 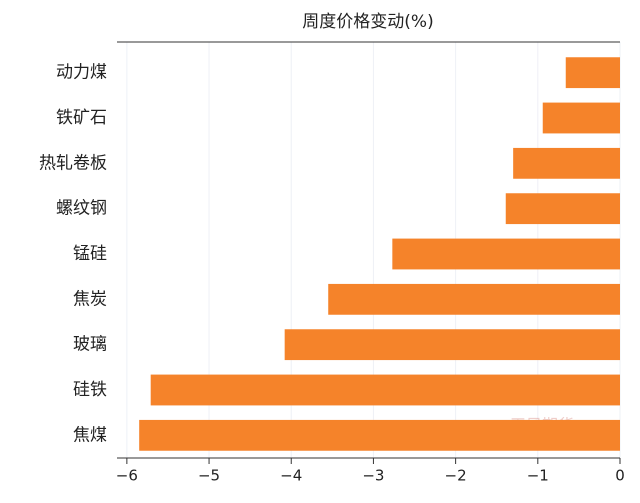 What do you see at coordinates (620, 476) in the screenshot?
I see `x-tick-label: 0` at bounding box center [620, 476].